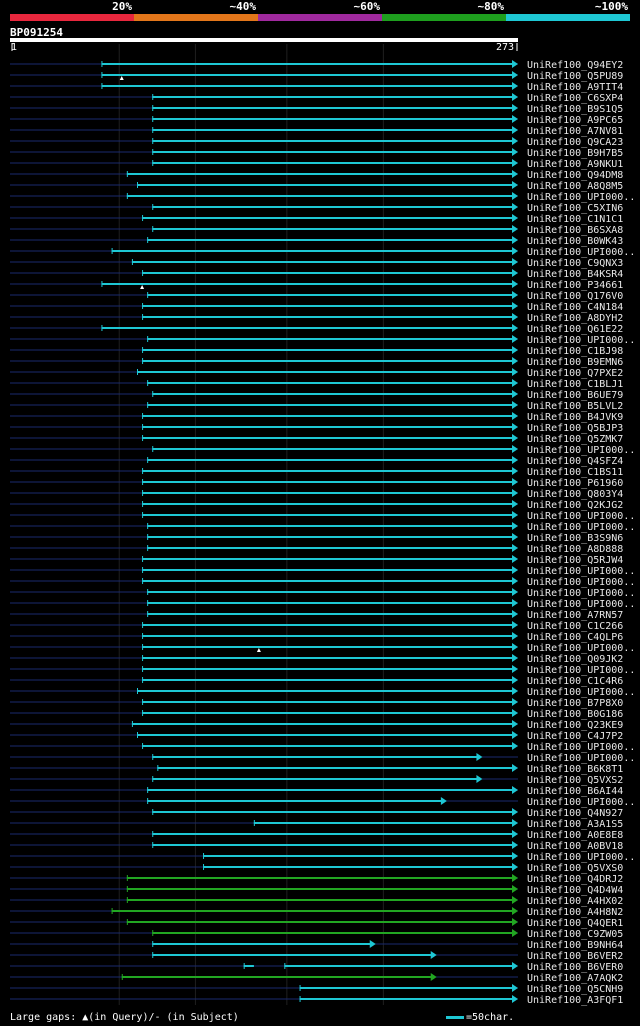 Image resolution: width=640 pixels, height=1026 pixels. Describe the element at coordinates (575, 461) in the screenshot. I see `hit-label: UniRef100_Q4SFZ4` at that location.